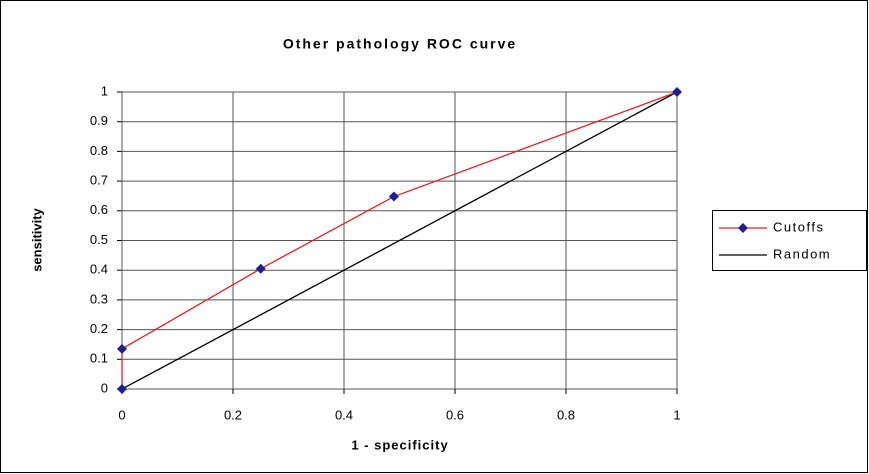 The width and height of the screenshot is (869, 474). What do you see at coordinates (104, 387) in the screenshot?
I see `y-tick-label: 0` at bounding box center [104, 387].